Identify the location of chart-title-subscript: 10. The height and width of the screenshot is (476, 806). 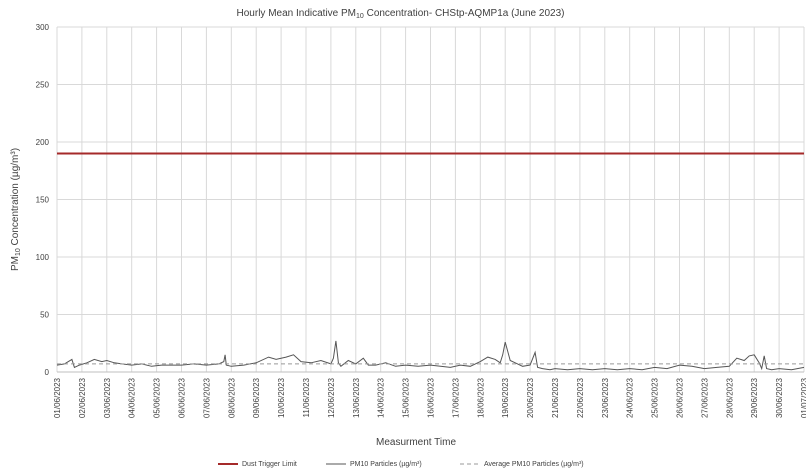
(360, 16).